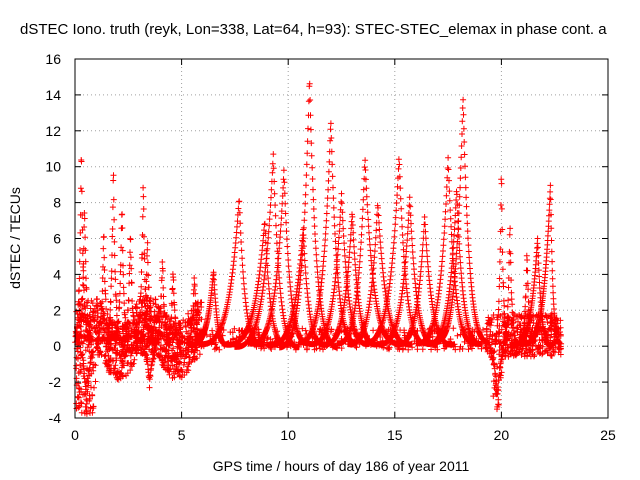 The width and height of the screenshot is (640, 480). I want to click on y-tick-label: 14, so click(53, 95).